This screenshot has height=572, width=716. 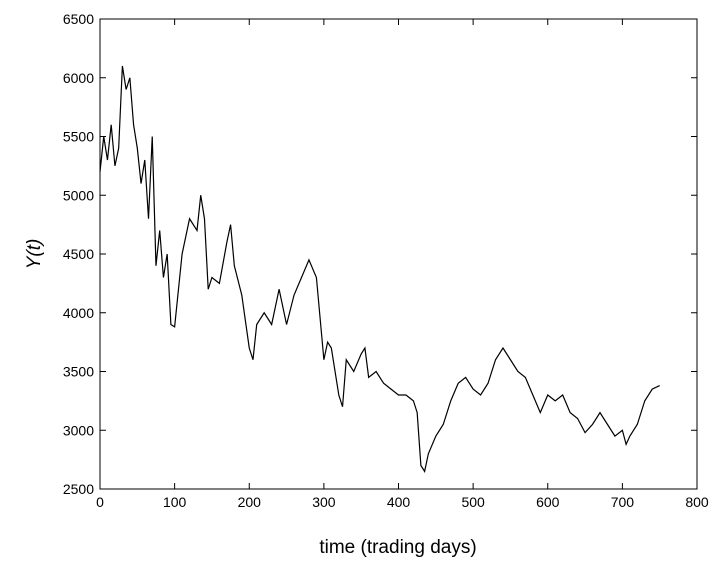 I want to click on x-tick-label: 400, so click(x=399, y=502).